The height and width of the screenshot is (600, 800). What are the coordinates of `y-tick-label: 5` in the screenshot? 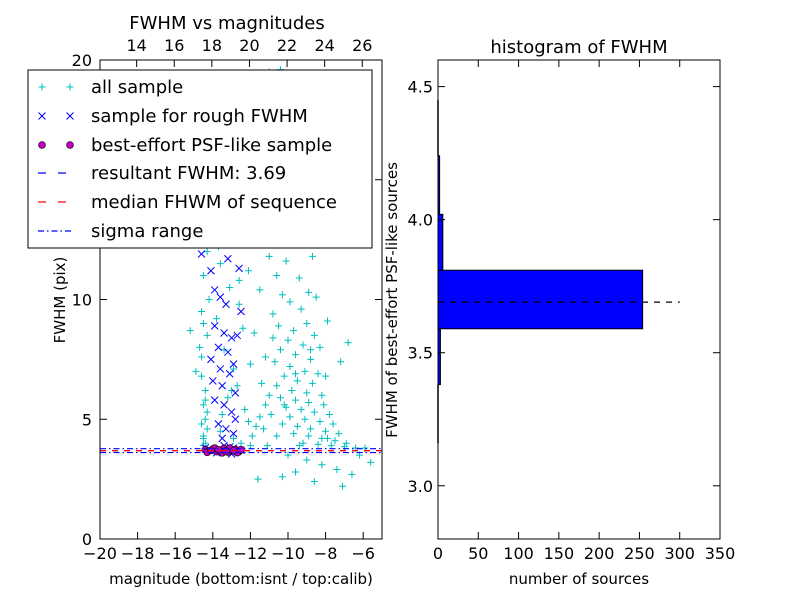 It's located at (87, 419).